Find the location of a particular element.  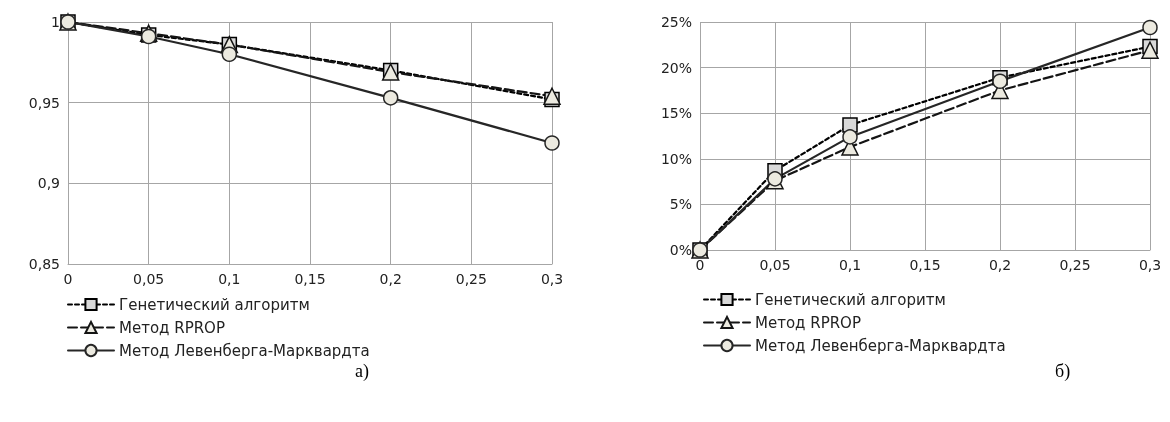

y-tick-label: 20% is located at coordinates (676, 67).